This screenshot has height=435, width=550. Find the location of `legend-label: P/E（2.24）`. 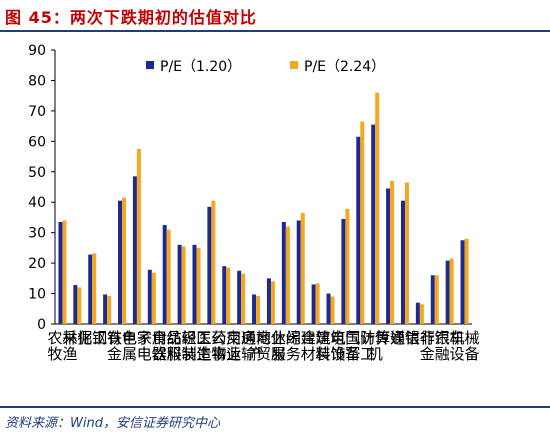

legend-label: P/E（2.24） is located at coordinates (344, 67).